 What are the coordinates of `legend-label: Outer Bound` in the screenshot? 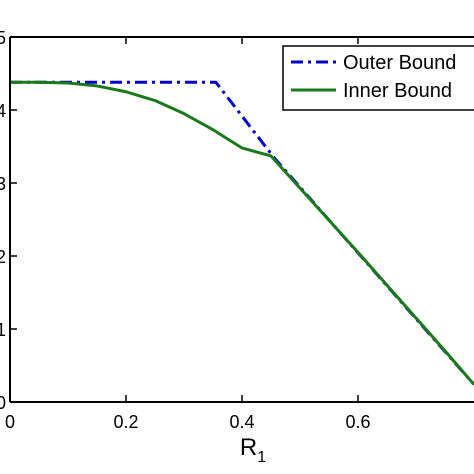 It's located at (399, 63).